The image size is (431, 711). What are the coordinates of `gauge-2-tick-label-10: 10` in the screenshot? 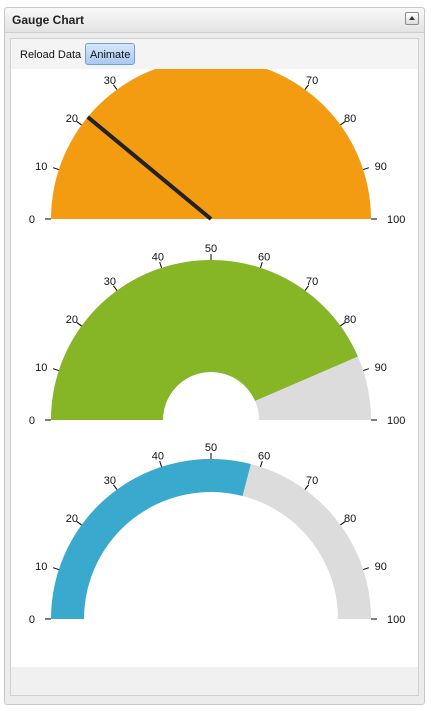 It's located at (41, 368).